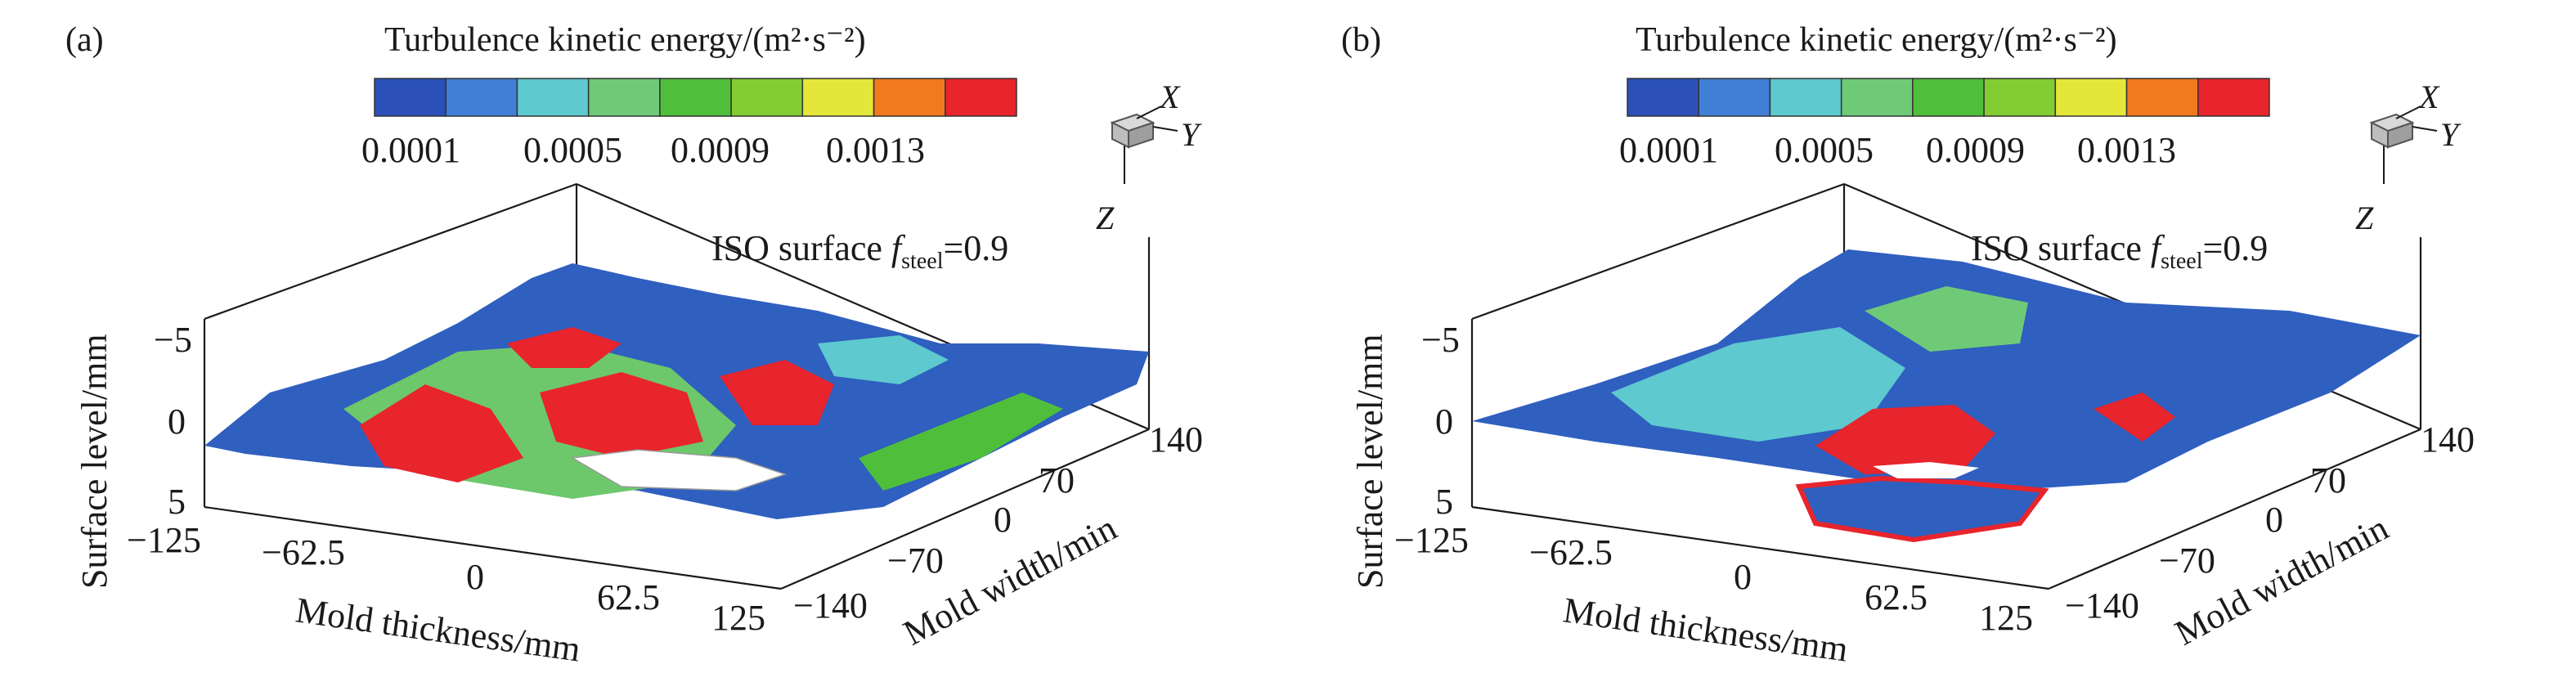 This screenshot has width=2576, height=700. What do you see at coordinates (1192, 134) in the screenshot?
I see `triad-y-label-a: Y` at bounding box center [1192, 134].